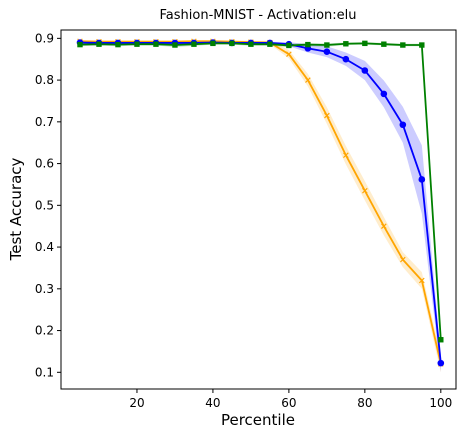  Describe the element at coordinates (364, 403) in the screenshot. I see `x-tick-label: 80` at that location.